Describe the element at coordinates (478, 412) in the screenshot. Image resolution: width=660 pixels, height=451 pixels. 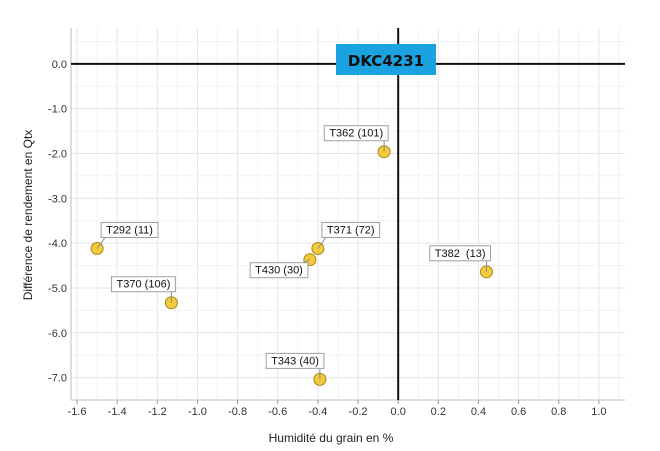
I see `x-tick-label: 0.4` at that location.